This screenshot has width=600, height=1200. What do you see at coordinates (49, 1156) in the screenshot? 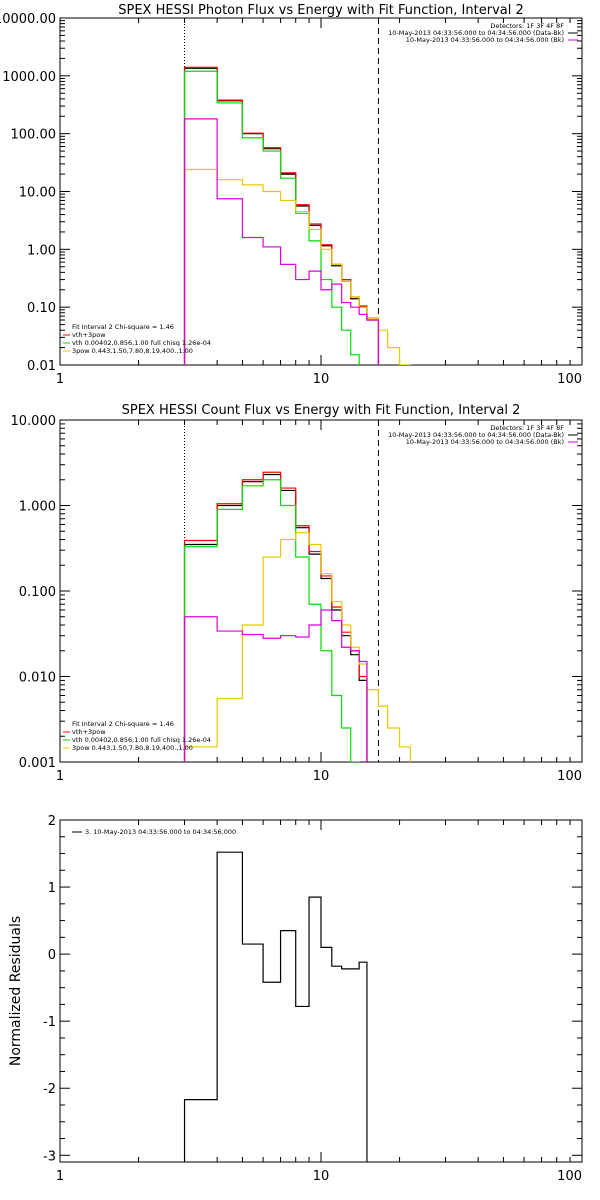
I see `y-tick-label: -3` at bounding box center [49, 1156].